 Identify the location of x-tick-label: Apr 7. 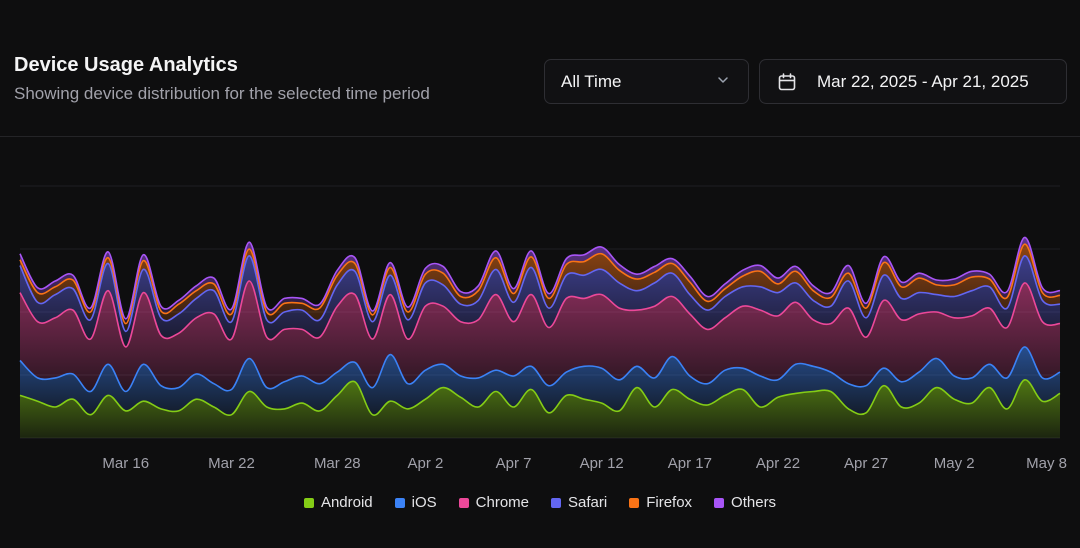
(514, 463).